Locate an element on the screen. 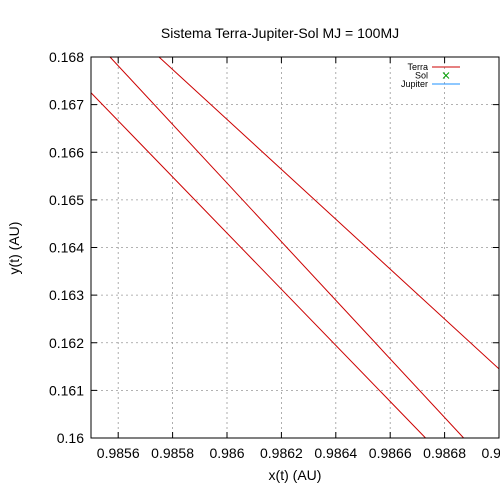  x-tick-label: 0.9862 is located at coordinates (281, 453).